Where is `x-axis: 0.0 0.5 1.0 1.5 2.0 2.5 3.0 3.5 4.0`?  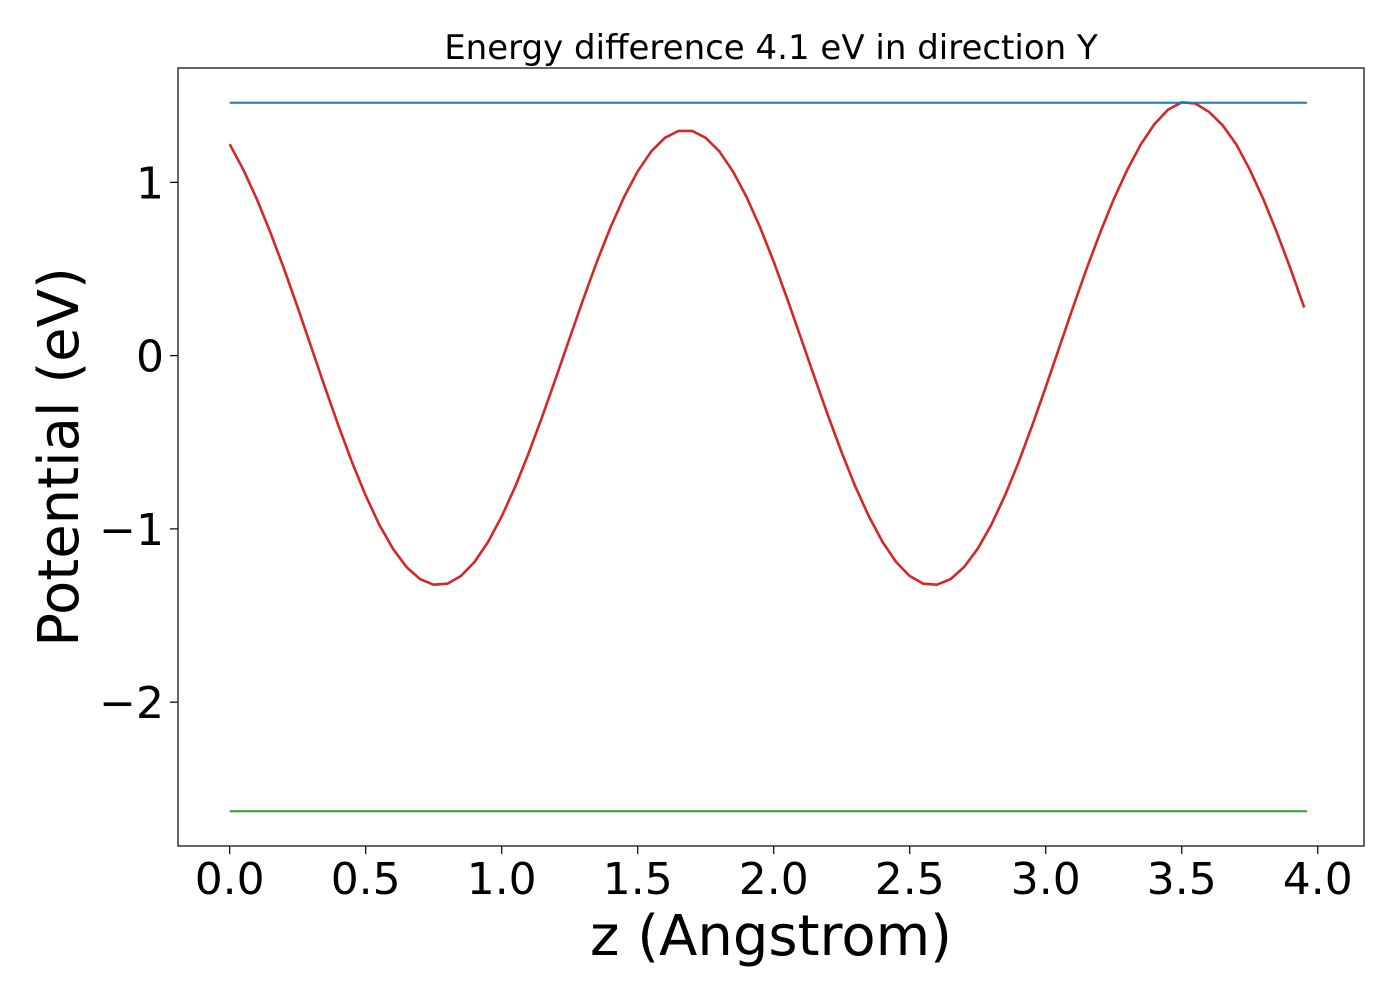 x-axis: 0.0 0.5 1.0 1.5 2.0 2.5 3.0 3.5 4.0 is located at coordinates (774, 875).